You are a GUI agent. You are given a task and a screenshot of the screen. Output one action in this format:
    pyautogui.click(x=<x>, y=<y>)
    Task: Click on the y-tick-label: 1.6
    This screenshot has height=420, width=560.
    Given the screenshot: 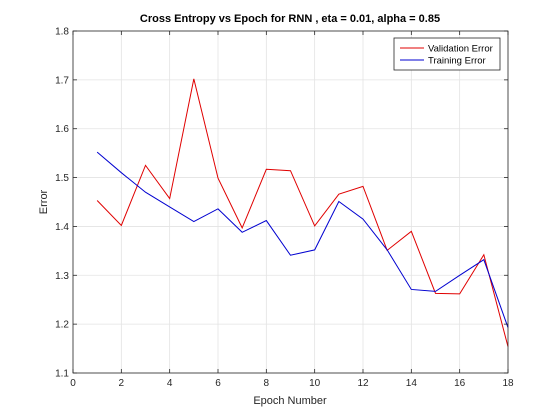 What is the action you would take?
    pyautogui.click(x=62, y=129)
    